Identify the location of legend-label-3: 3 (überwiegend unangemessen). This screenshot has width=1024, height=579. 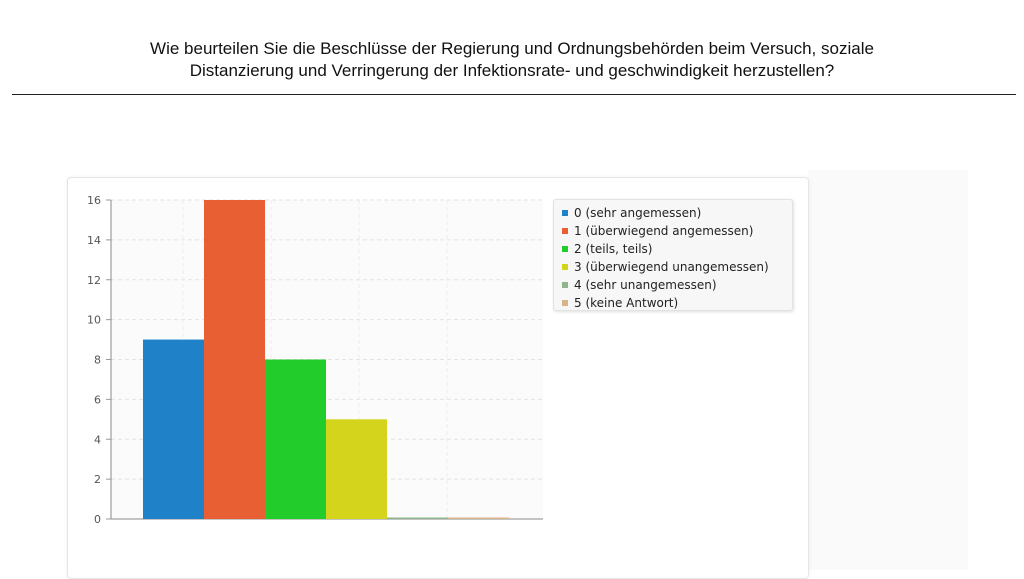
(671, 267).